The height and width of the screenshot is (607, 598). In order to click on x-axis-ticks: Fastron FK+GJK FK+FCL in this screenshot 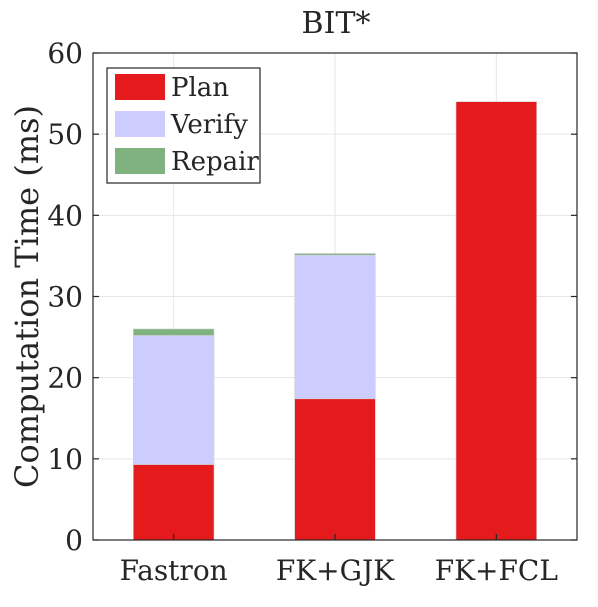, I will do `click(339, 560)`.